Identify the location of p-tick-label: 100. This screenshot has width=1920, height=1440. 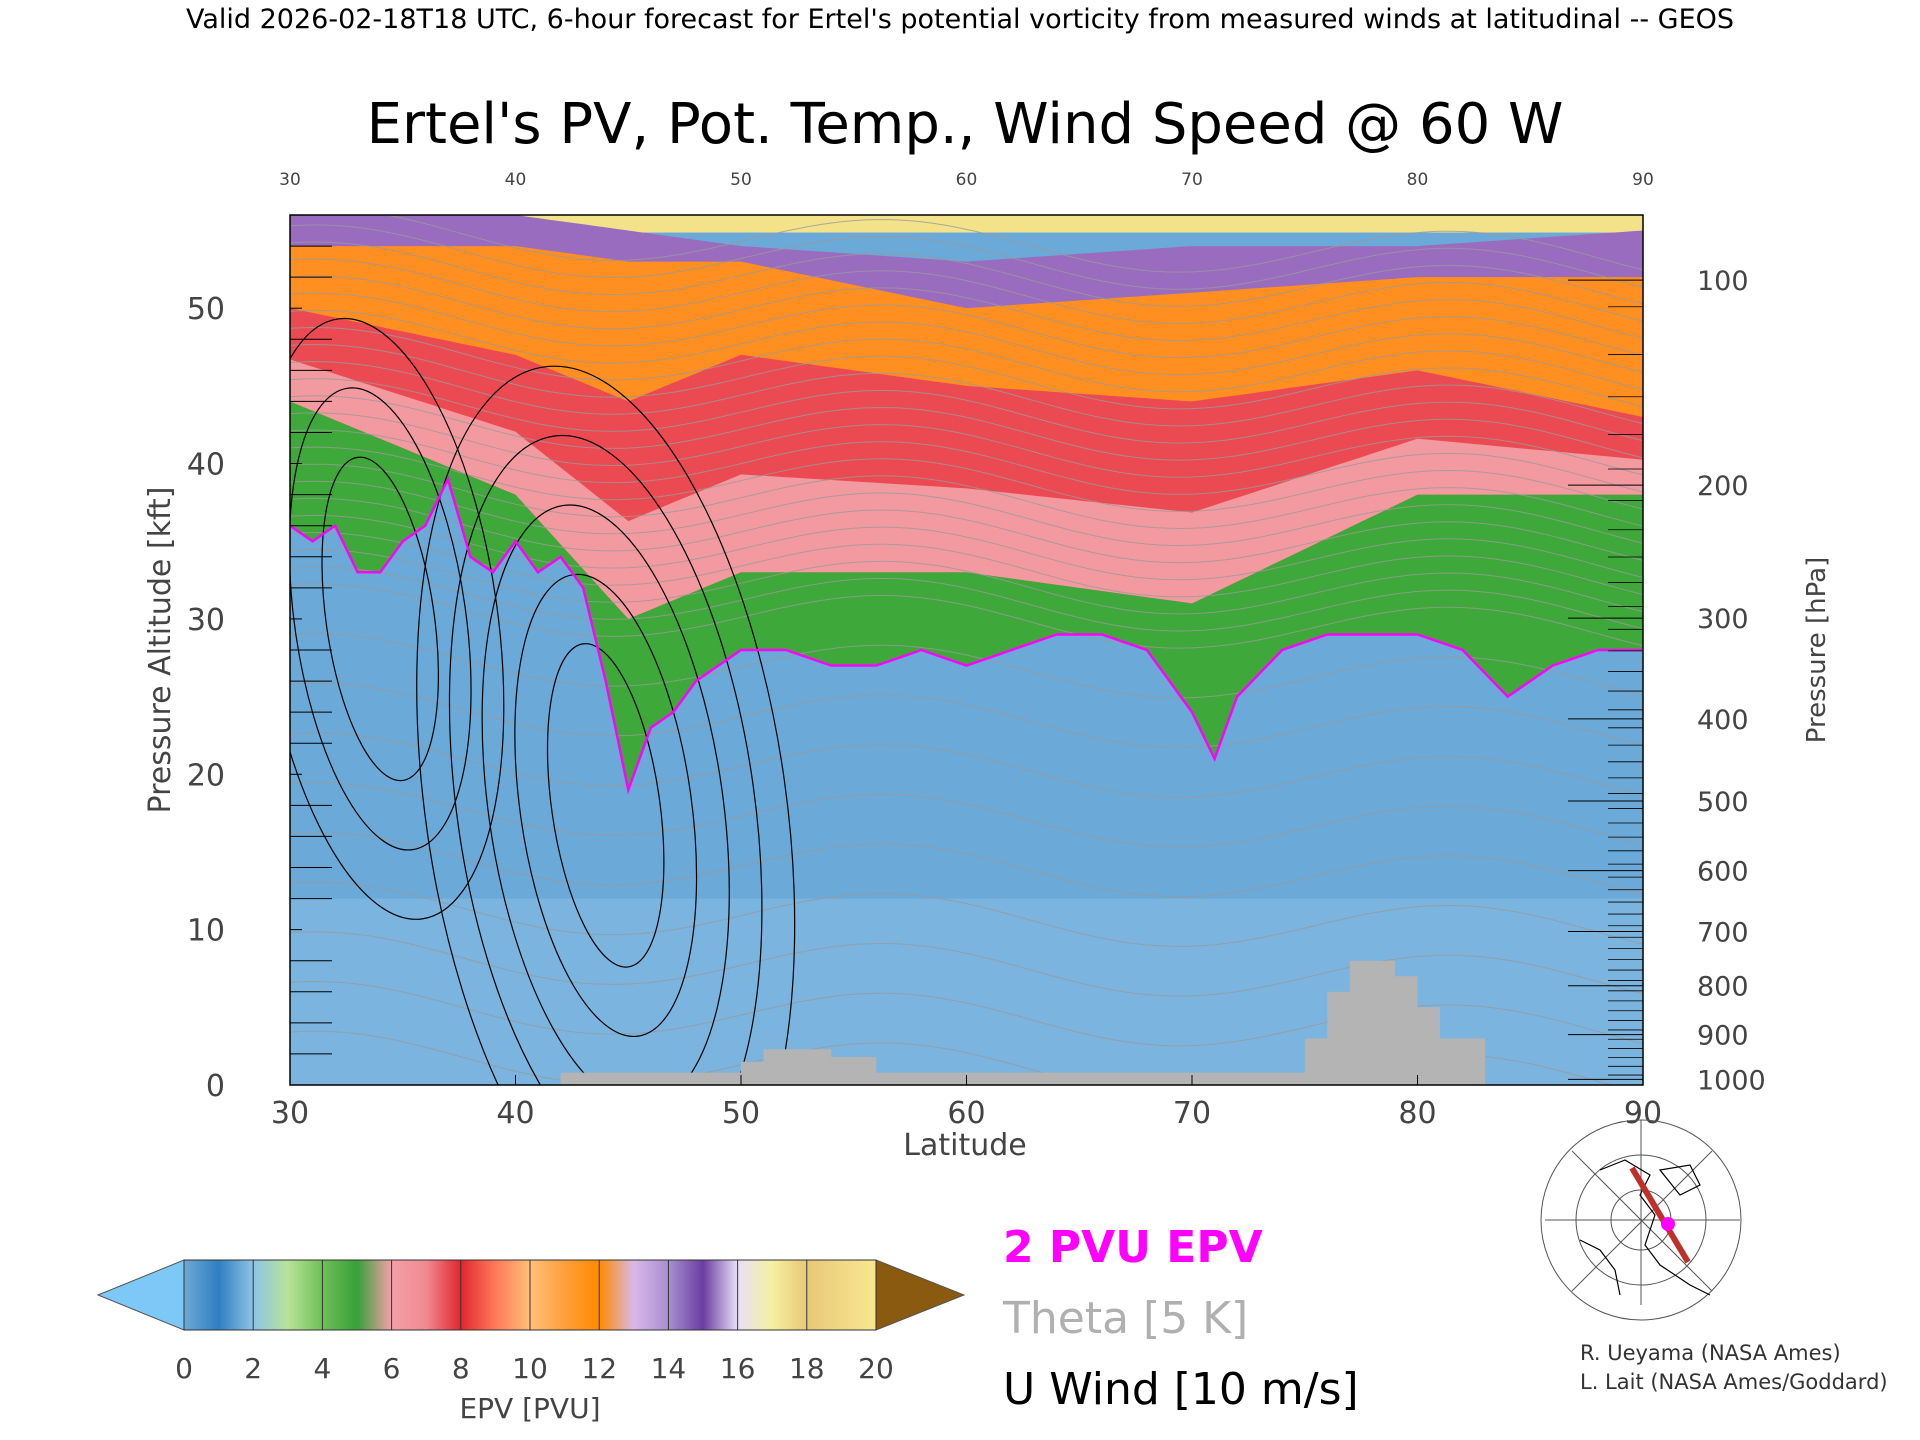
(1723, 281).